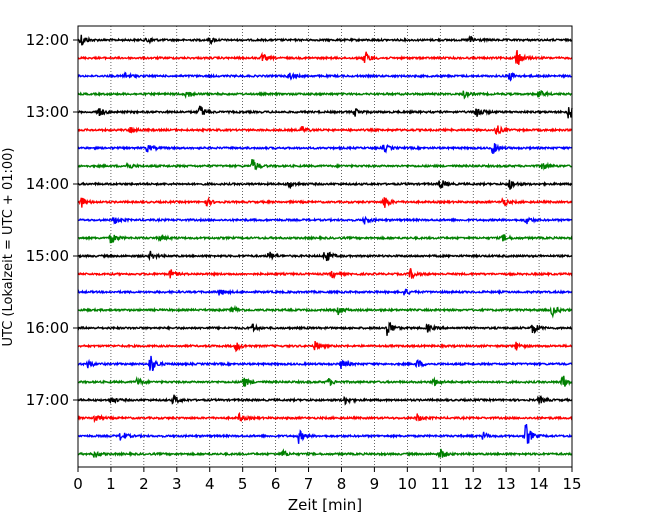 Image resolution: width=650 pixels, height=520 pixels. What do you see at coordinates (111, 484) in the screenshot?
I see `x-tick-label: 1` at bounding box center [111, 484].